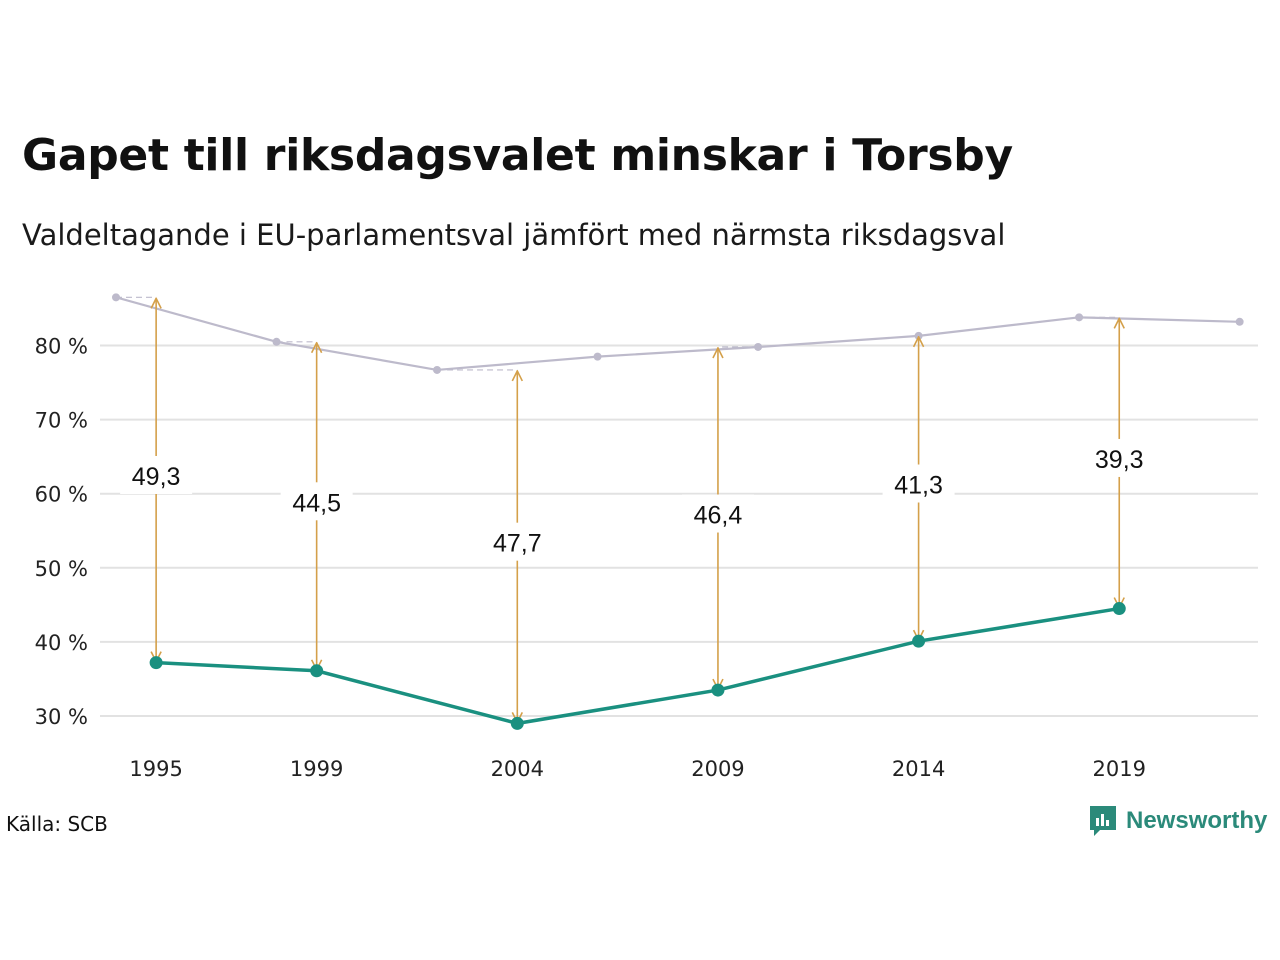 The height and width of the screenshot is (960, 1280). I want to click on gap-label: 44,5, so click(316, 503).